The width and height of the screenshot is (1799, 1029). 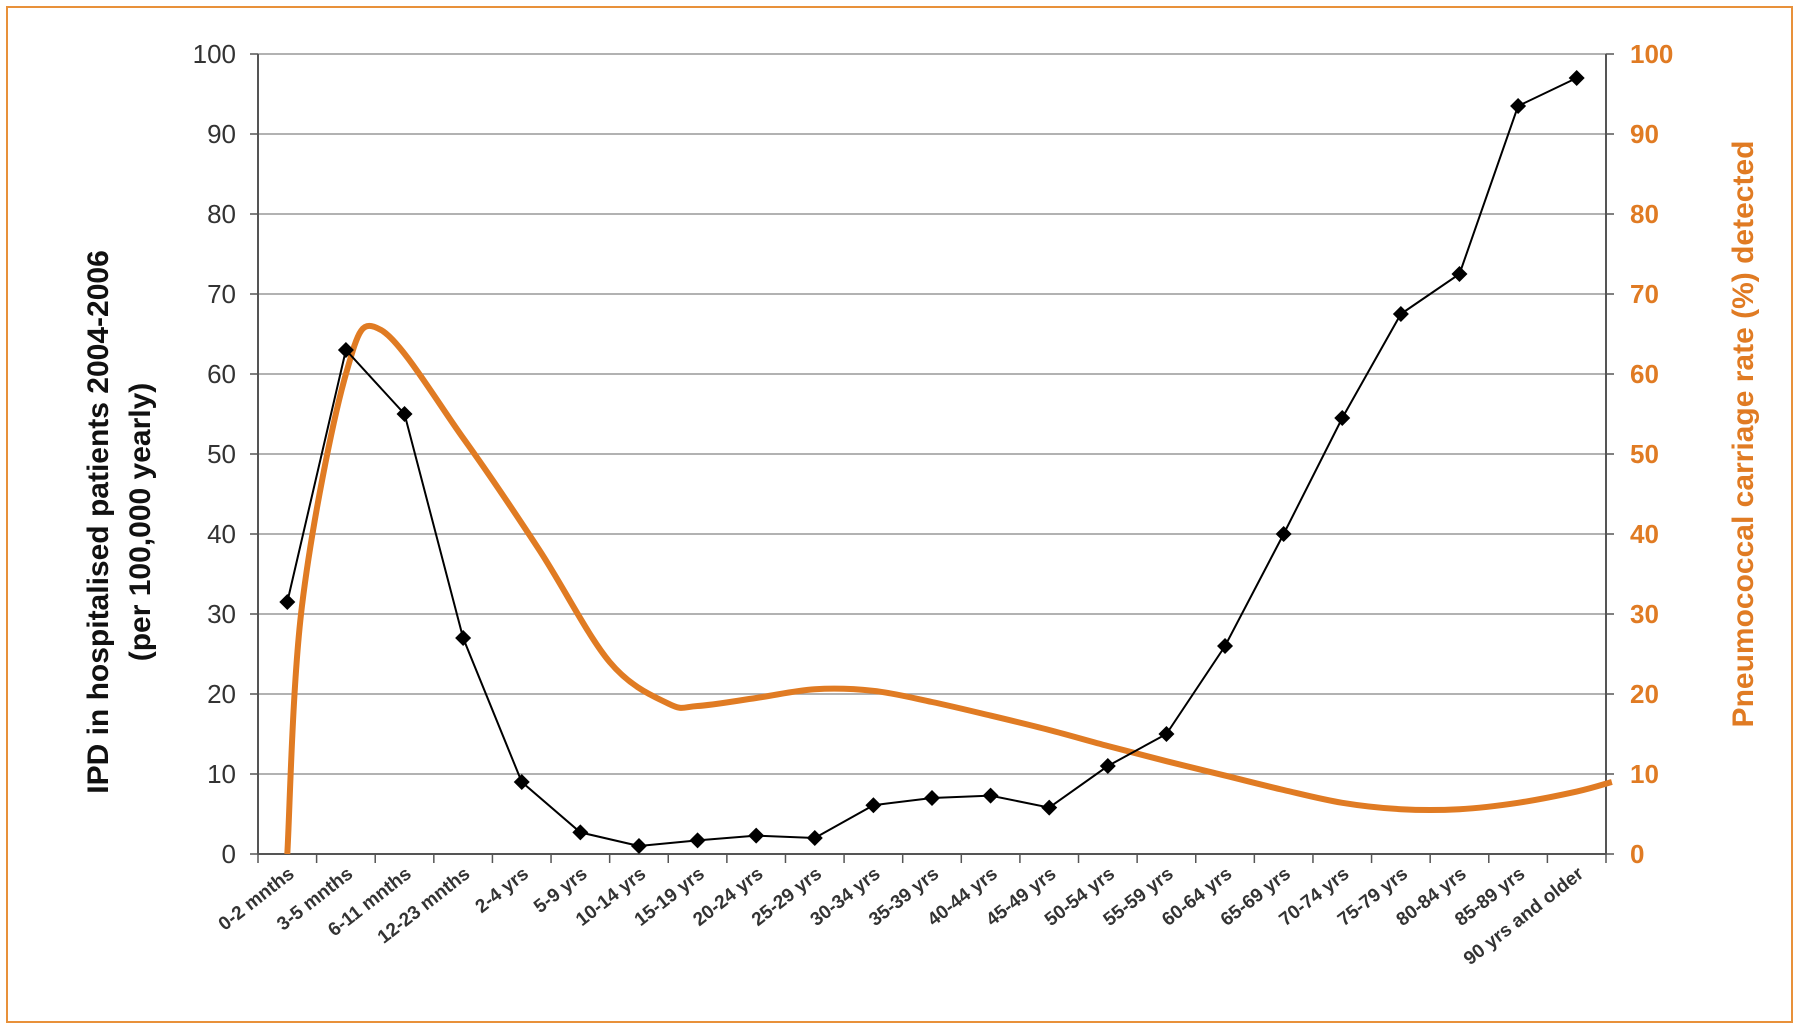 I want to click on y2-tick-label: 60, so click(x=1644, y=374).